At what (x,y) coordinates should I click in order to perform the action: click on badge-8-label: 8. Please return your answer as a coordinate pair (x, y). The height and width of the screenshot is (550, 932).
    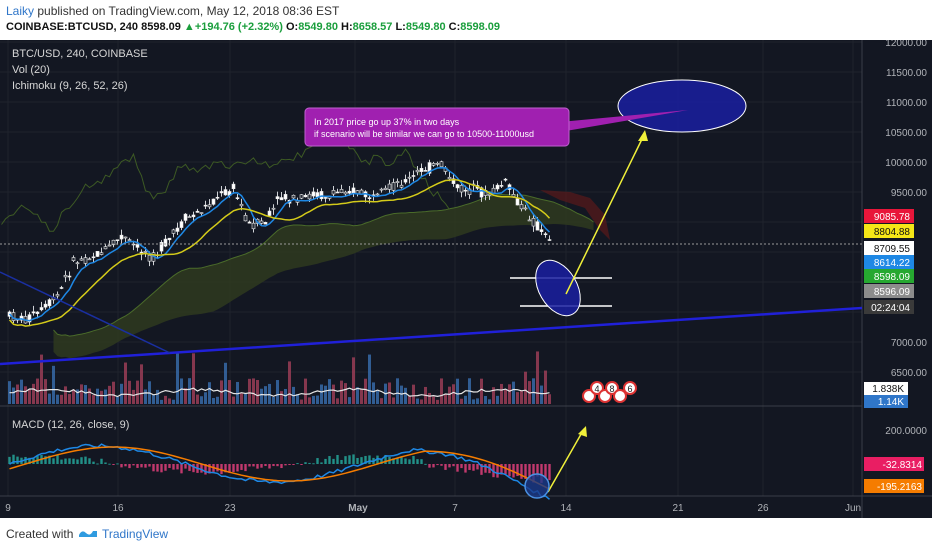
    Looking at the image, I should click on (611, 389).